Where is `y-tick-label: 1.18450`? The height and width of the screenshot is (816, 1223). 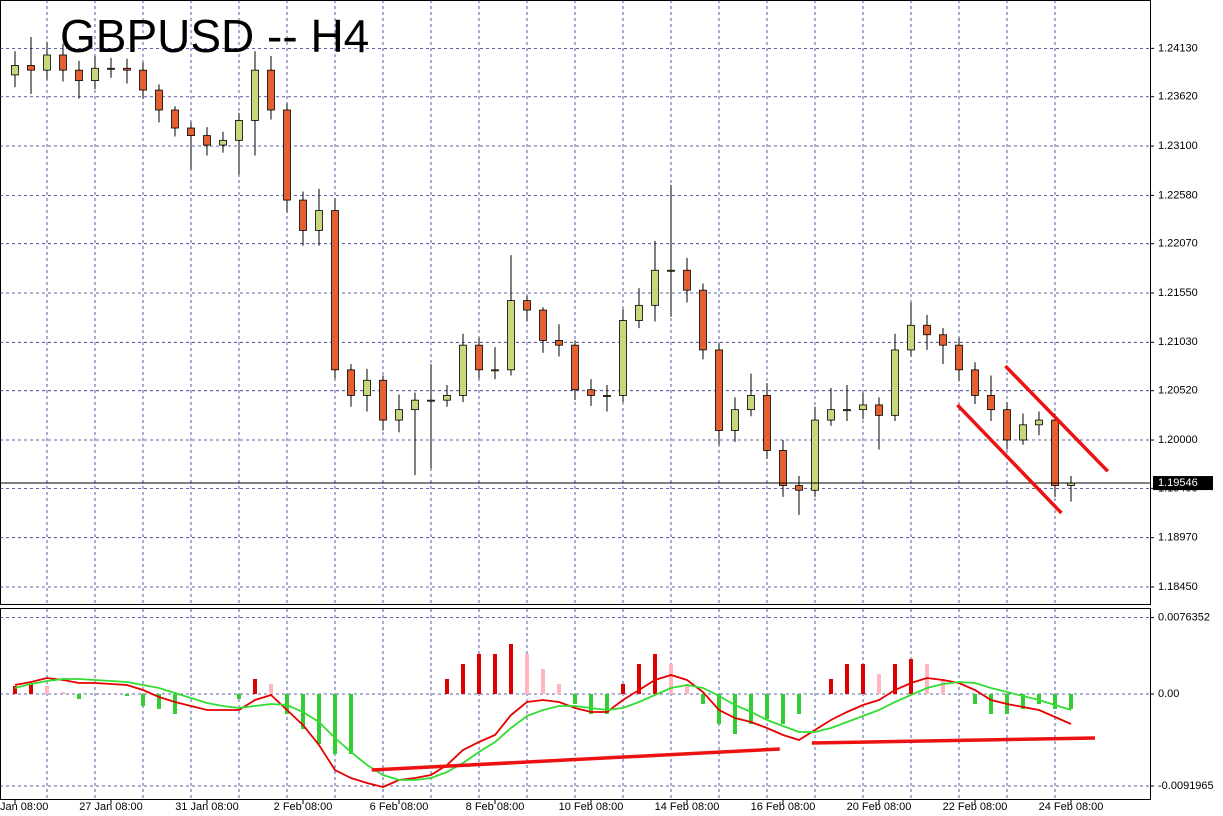
y-tick-label: 1.18450 is located at coordinates (1178, 587).